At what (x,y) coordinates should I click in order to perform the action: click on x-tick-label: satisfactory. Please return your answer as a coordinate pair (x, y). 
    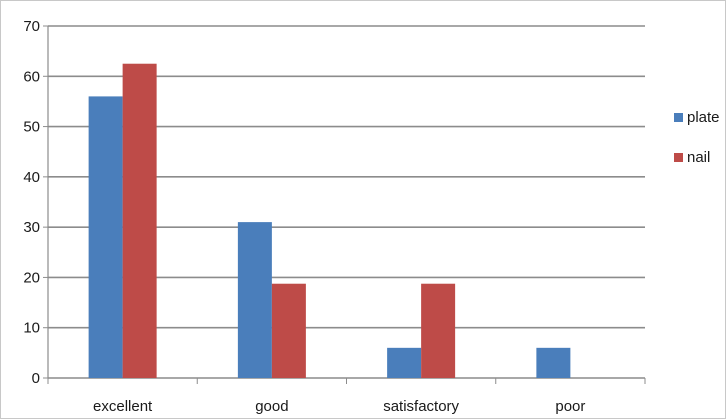
    Looking at the image, I should click on (421, 406).